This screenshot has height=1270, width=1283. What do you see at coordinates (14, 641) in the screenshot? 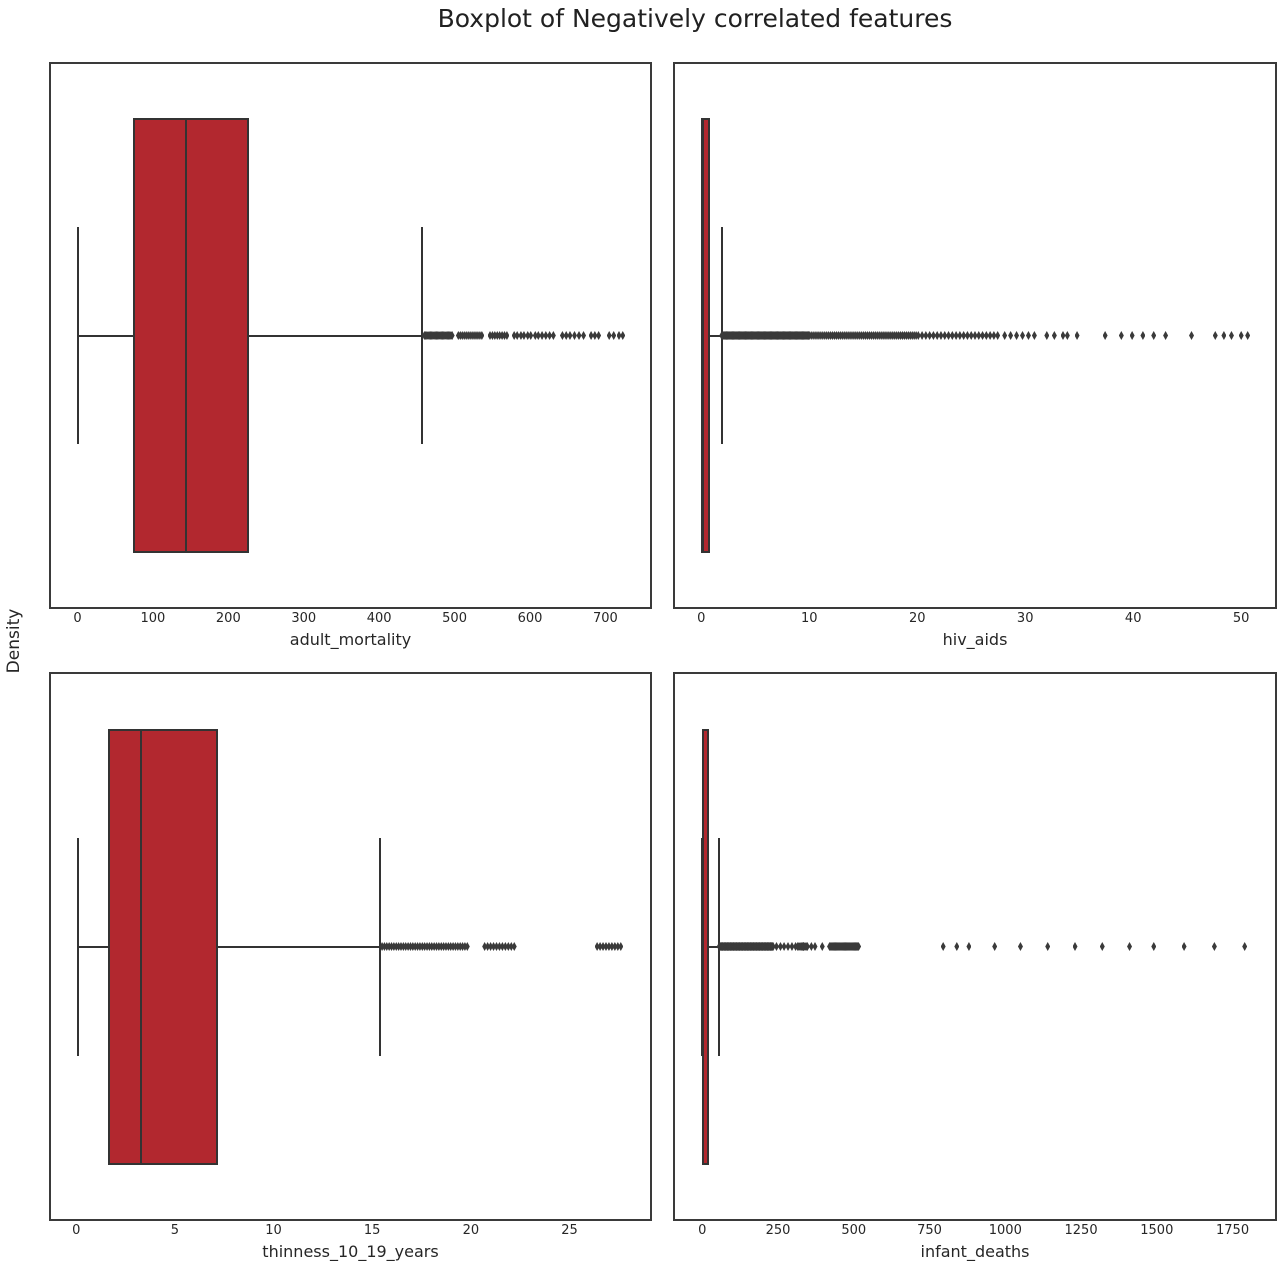
I see `y-axis-label: Density` at bounding box center [14, 641].